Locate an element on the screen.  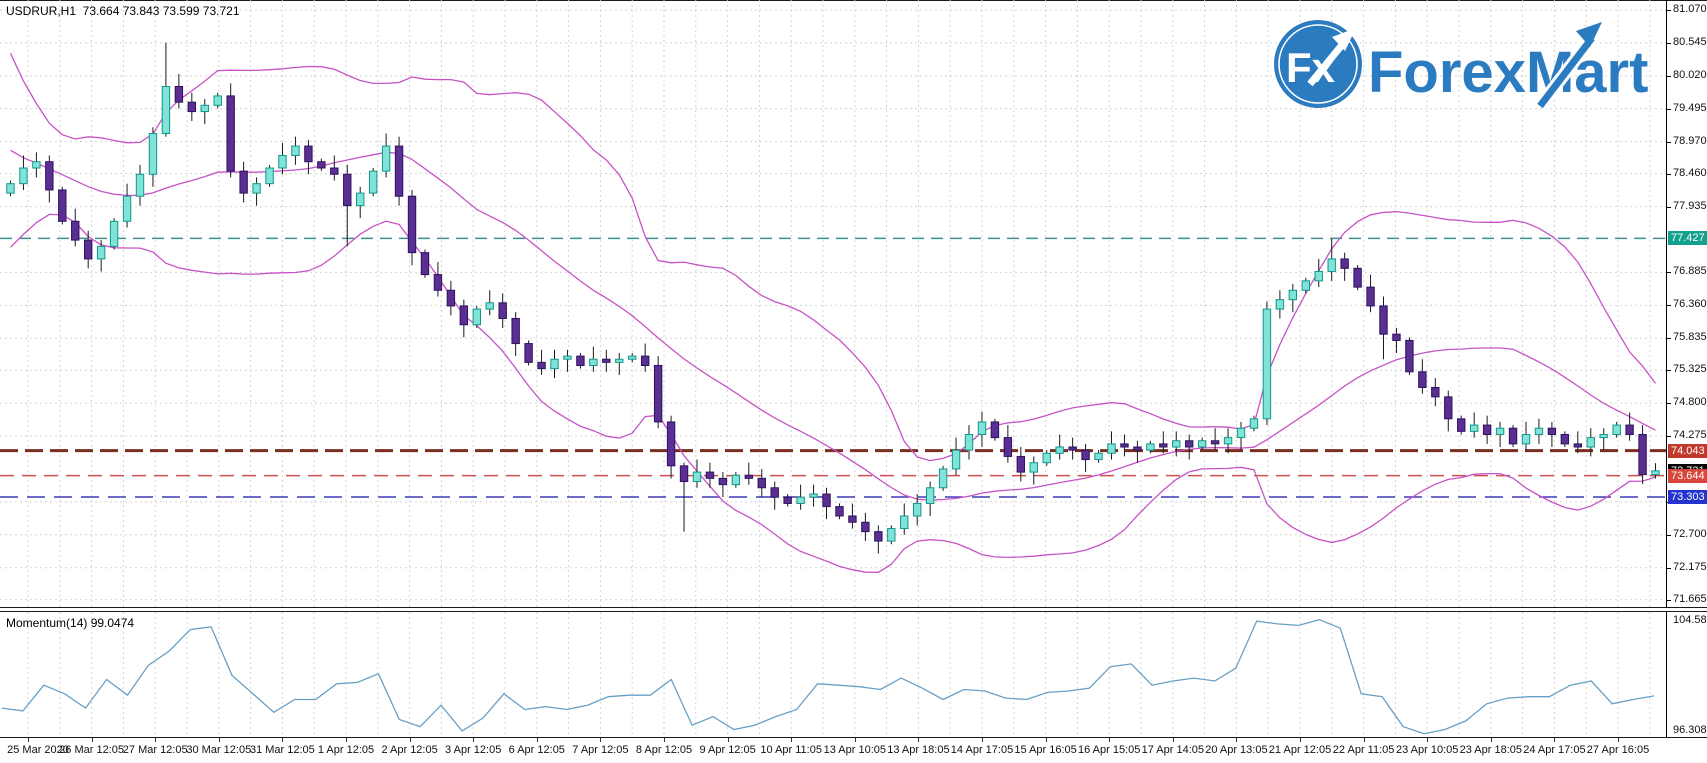
time-axis-label: 16 Apr 15:05 is located at coordinates (1109, 750).